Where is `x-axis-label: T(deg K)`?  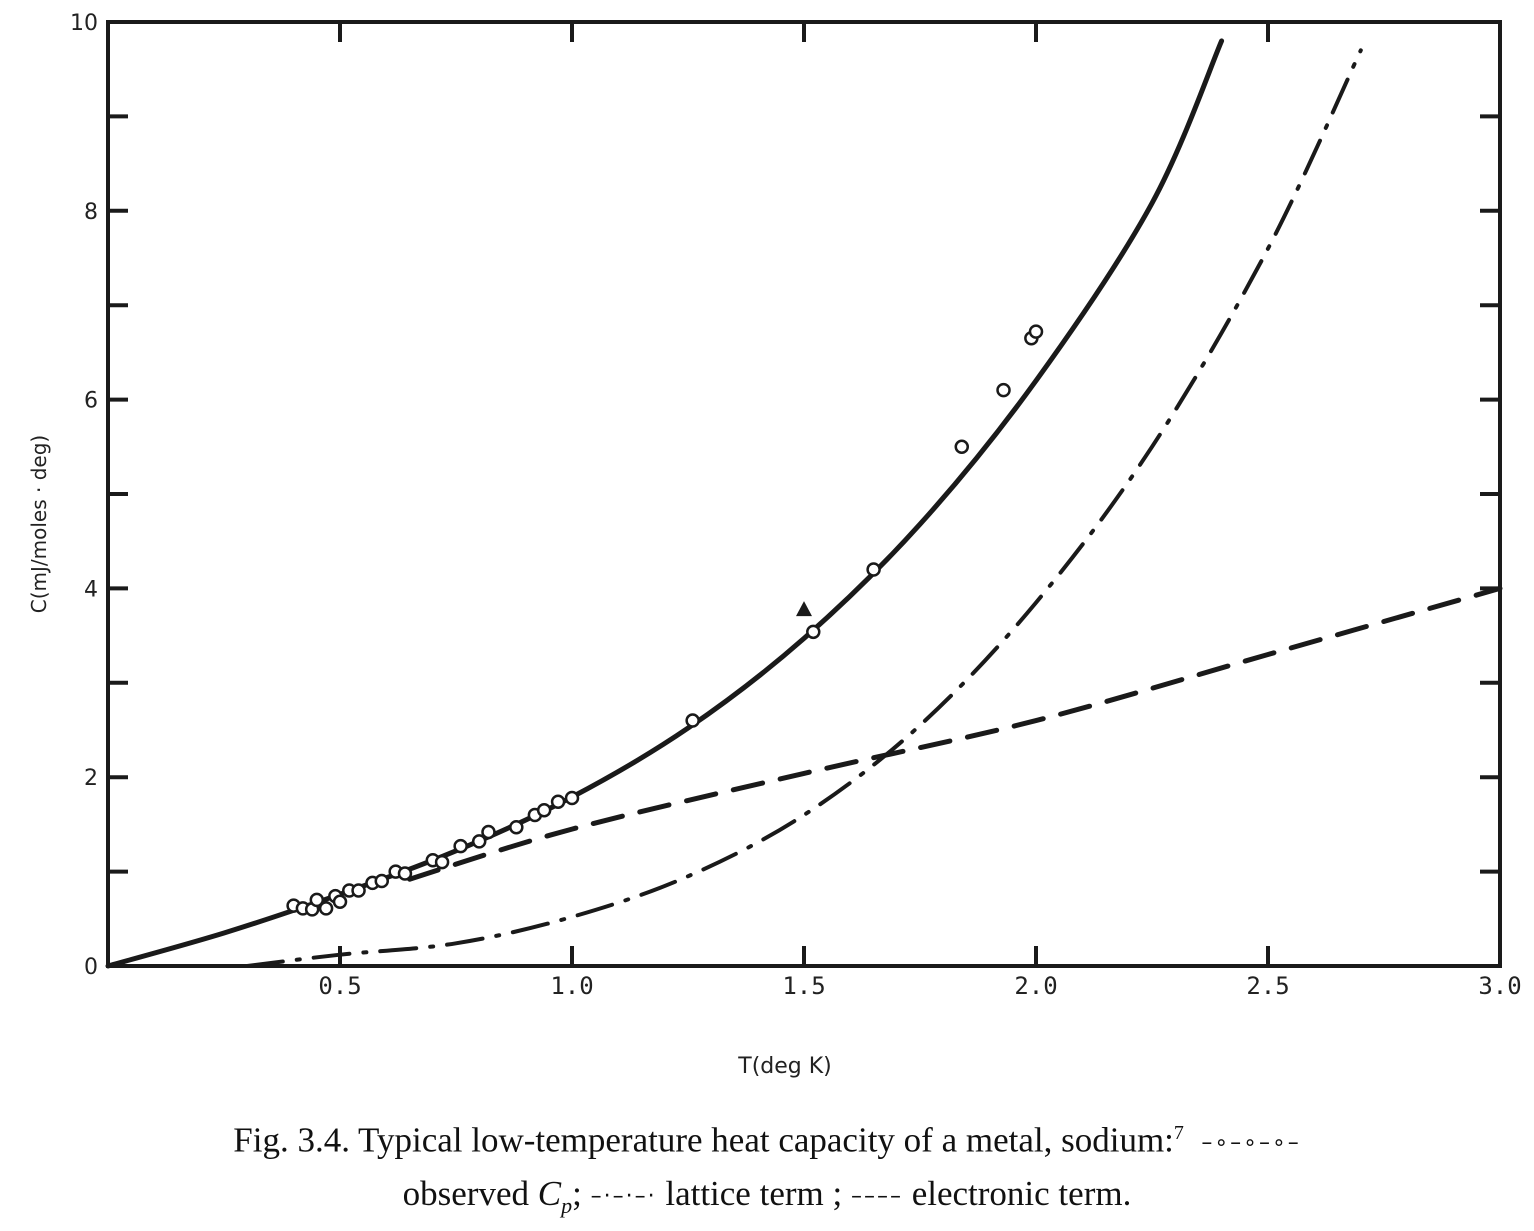 x-axis-label: T(deg K) is located at coordinates (784, 1066).